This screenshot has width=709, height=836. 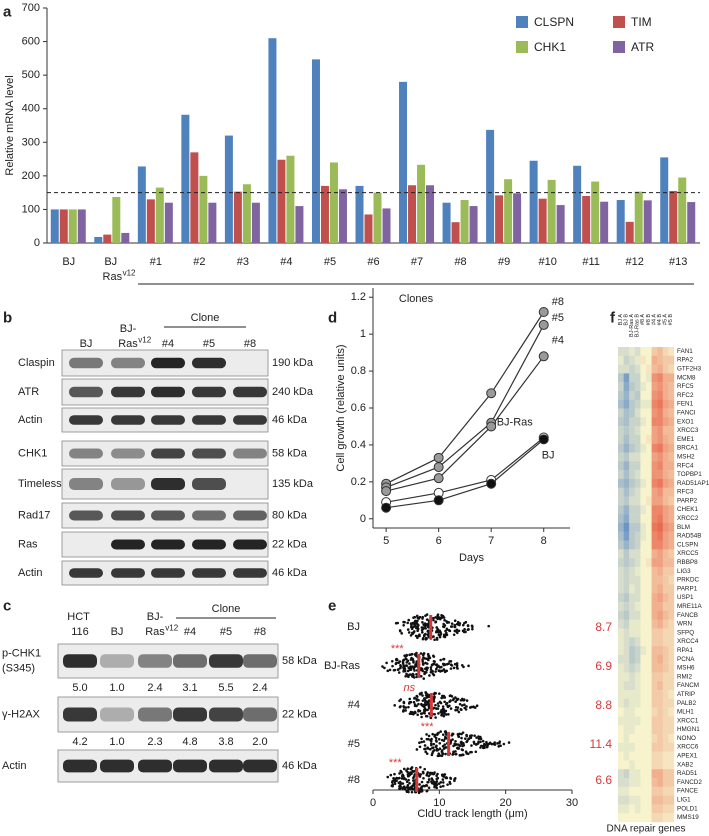 What do you see at coordinates (693, 483) in the screenshot?
I see `row-label: RAD51AP1` at bounding box center [693, 483].